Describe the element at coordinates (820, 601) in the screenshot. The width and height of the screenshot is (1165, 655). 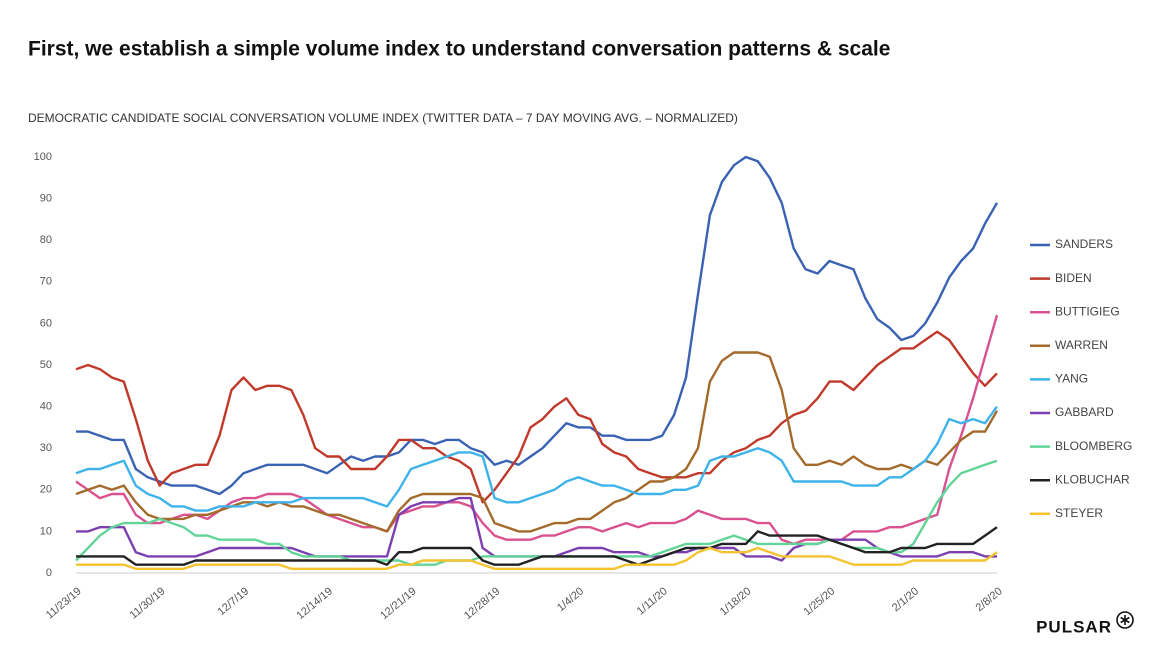
I see `x-tick-label: 1/25/20` at that location.